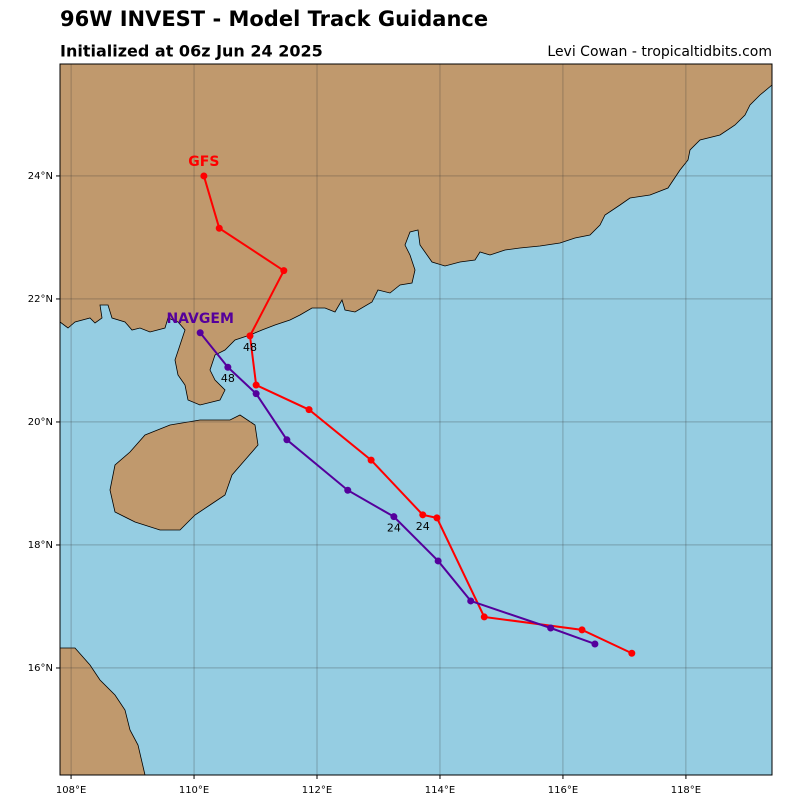  I want to click on title: 96W INVEST - Model Track Guidance, so click(274, 19).